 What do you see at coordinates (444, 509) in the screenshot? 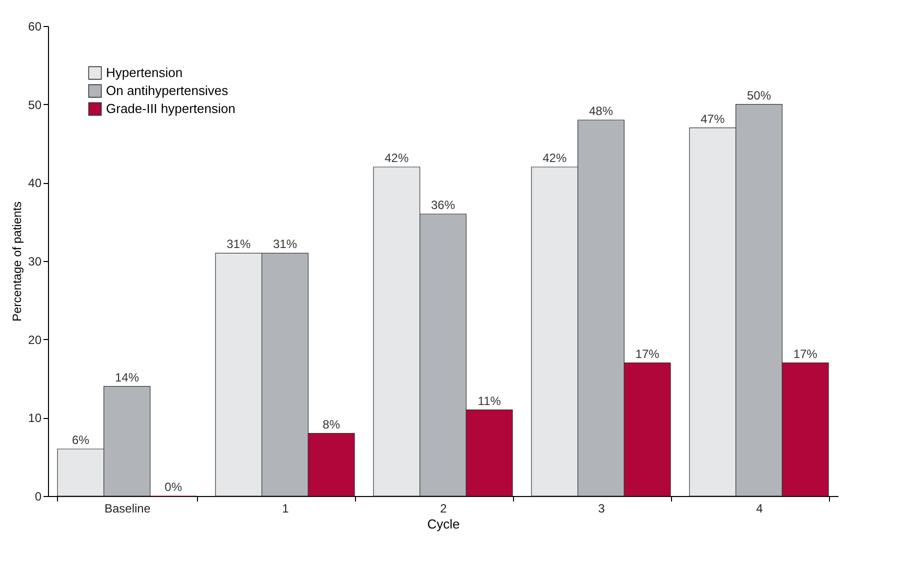
I see `x-tick-label: 2` at bounding box center [444, 509].